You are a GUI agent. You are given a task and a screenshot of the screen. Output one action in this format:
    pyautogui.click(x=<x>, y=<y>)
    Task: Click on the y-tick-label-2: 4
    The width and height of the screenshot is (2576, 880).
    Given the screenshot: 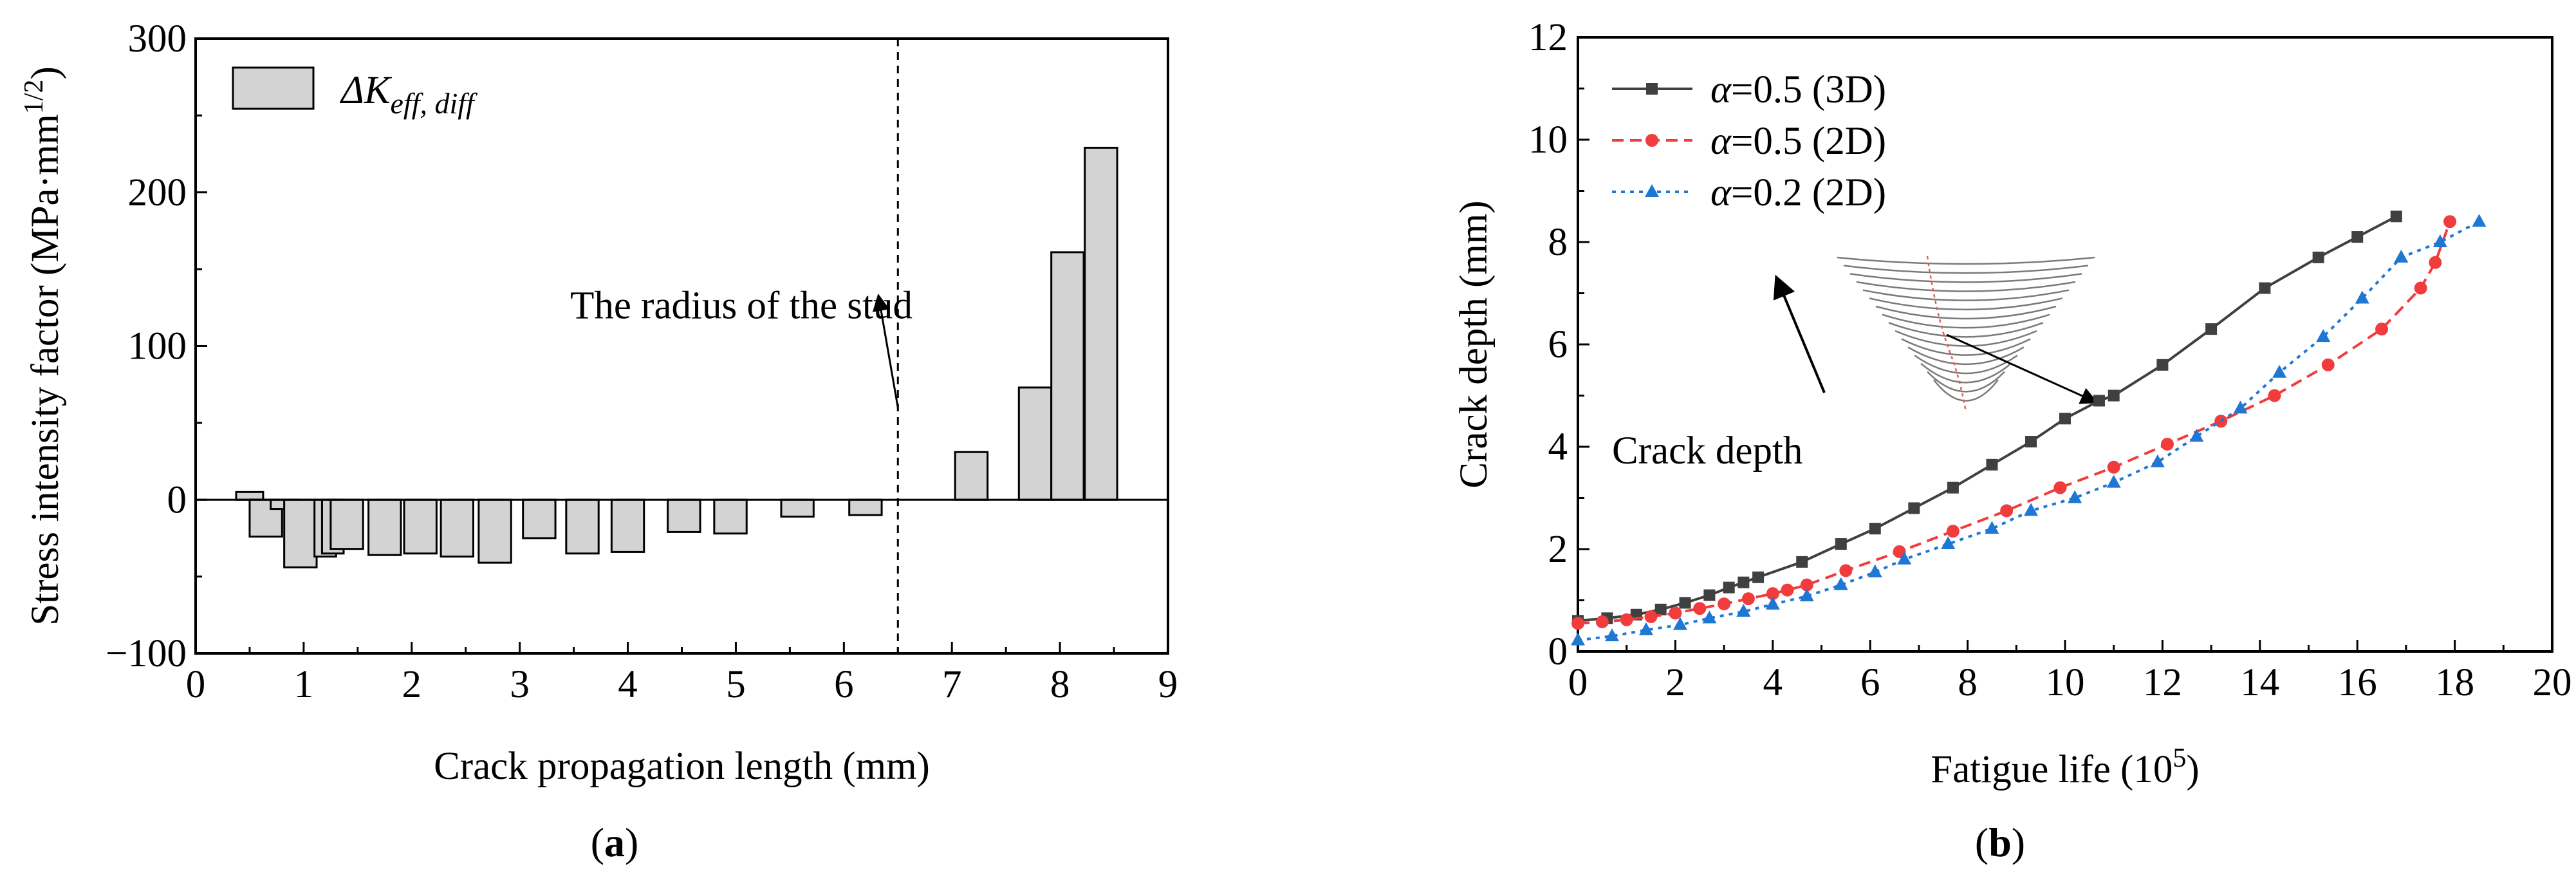 What is the action you would take?
    pyautogui.click(x=1558, y=448)
    